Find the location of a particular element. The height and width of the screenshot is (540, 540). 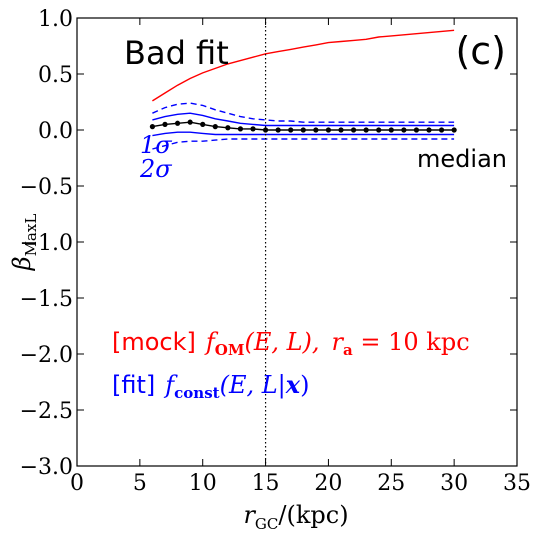

x-tick-label: 20 is located at coordinates (328, 483).